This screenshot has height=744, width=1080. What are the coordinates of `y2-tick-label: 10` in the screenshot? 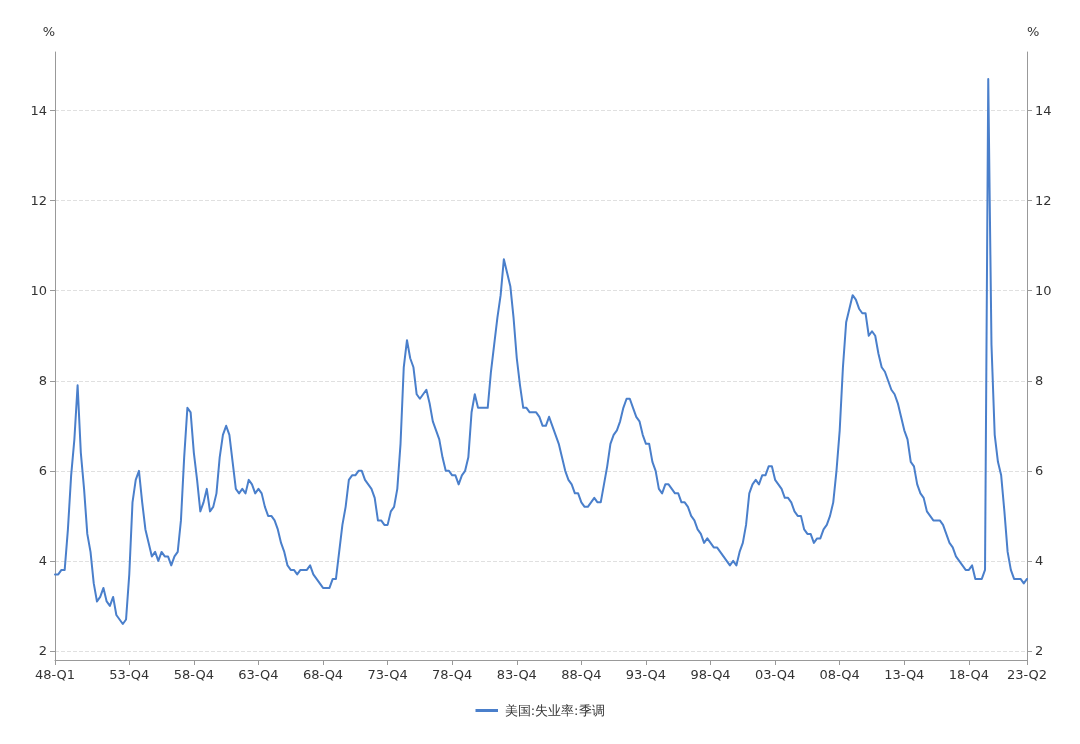 It's located at (1043, 291).